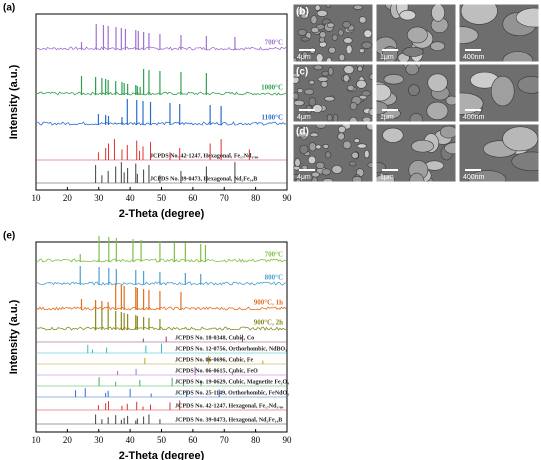 This screenshot has height=460, width=541. Describe the element at coordinates (193, 440) in the screenshot. I see `x-tick-label: 60` at that location.